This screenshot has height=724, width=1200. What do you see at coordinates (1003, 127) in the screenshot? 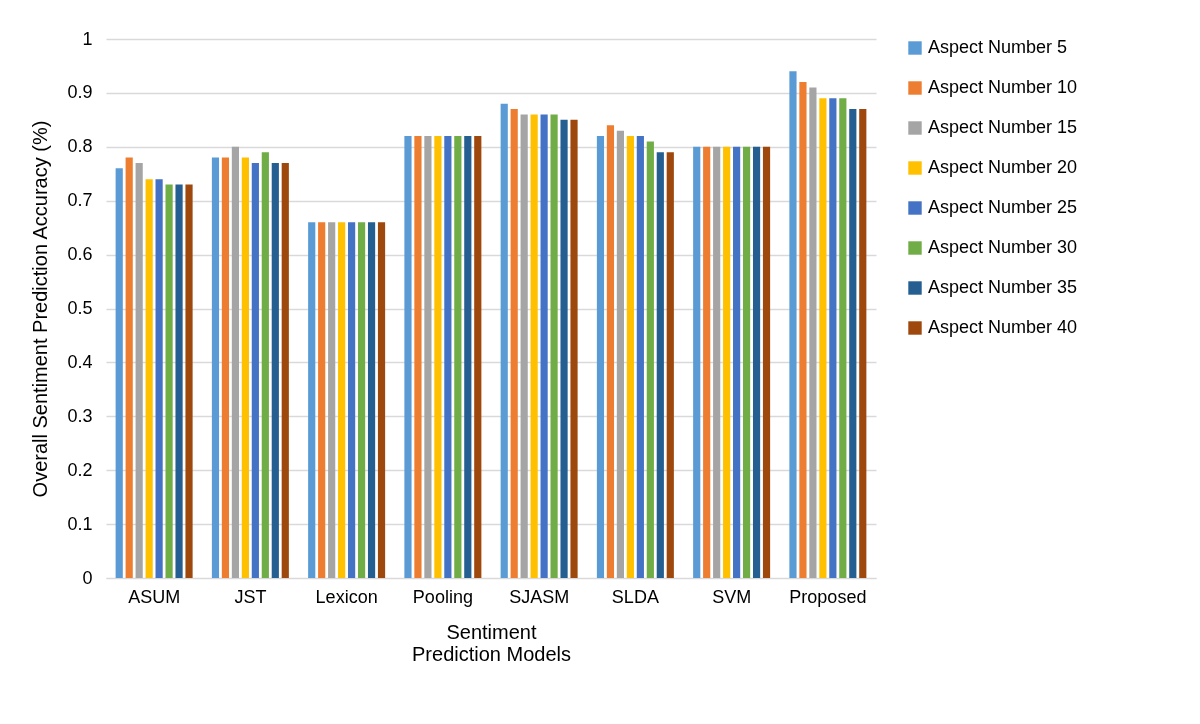
I see `legend-label: Aspect Number 15` at bounding box center [1003, 127].